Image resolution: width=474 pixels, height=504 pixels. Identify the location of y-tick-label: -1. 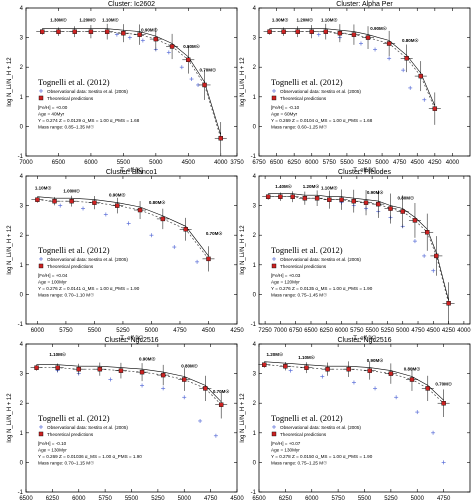
(254, 157).